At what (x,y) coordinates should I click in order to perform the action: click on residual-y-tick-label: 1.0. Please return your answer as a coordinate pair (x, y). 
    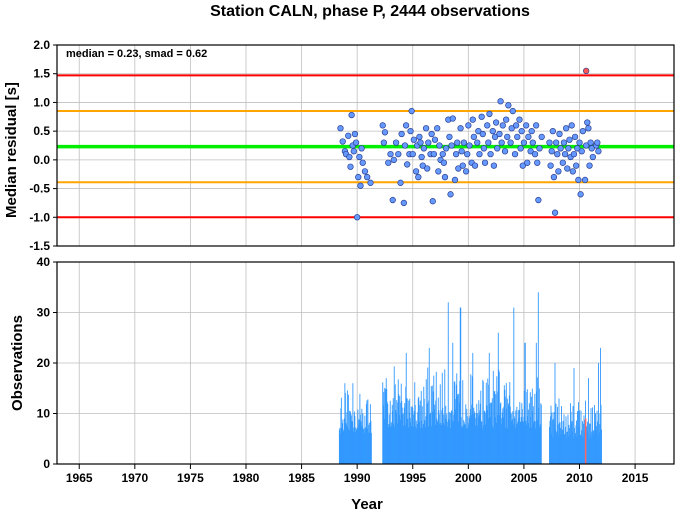
    Looking at the image, I should click on (41, 102).